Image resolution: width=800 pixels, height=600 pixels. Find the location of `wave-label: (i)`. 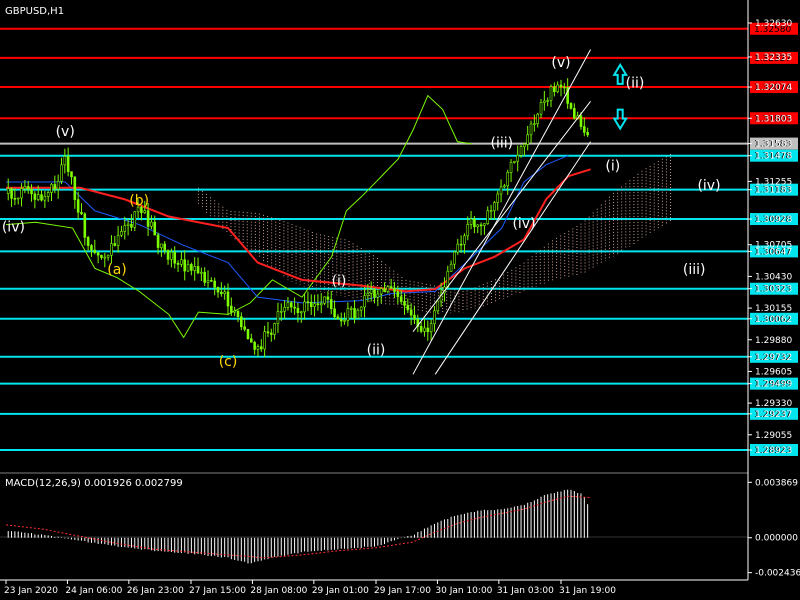

wave-label: (i) is located at coordinates (612, 166).